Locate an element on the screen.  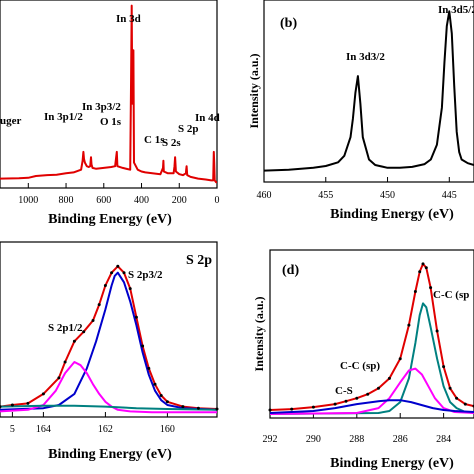
panel-a-annot-o1s: O 1s is located at coordinates (111, 122).